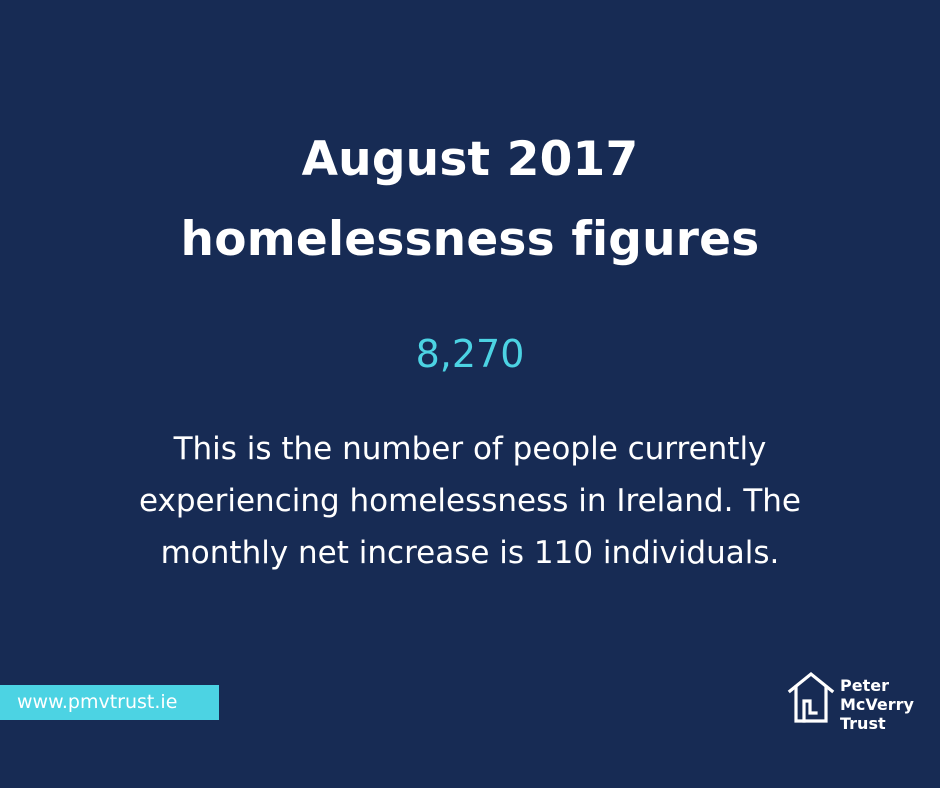 The width and height of the screenshot is (940, 788). Describe the element at coordinates (470, 553) in the screenshot. I see `description-line-3: monthly net increase is 110 individuals.` at that location.